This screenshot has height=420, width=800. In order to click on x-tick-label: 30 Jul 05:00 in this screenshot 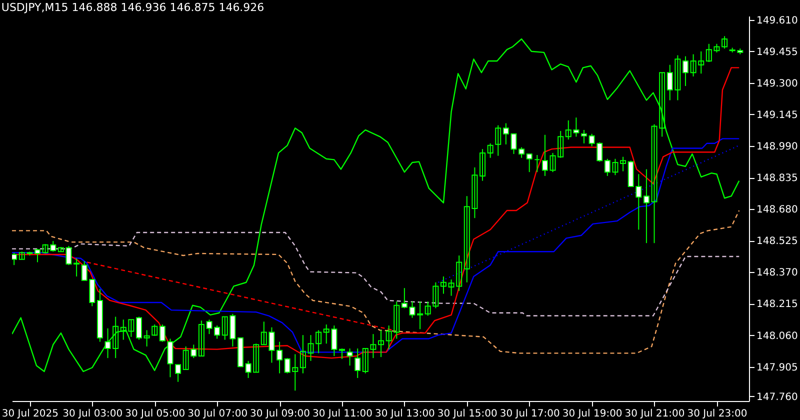, I will do `click(155, 414)`.